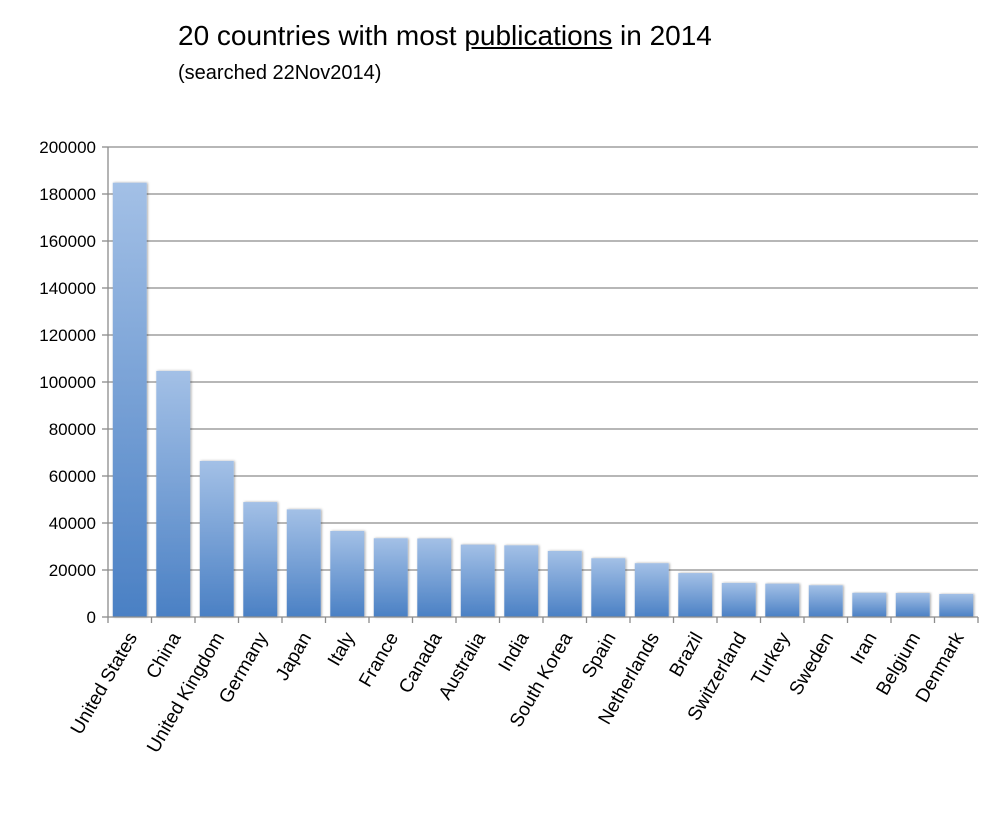  I want to click on bar-turkey, so click(782, 600).